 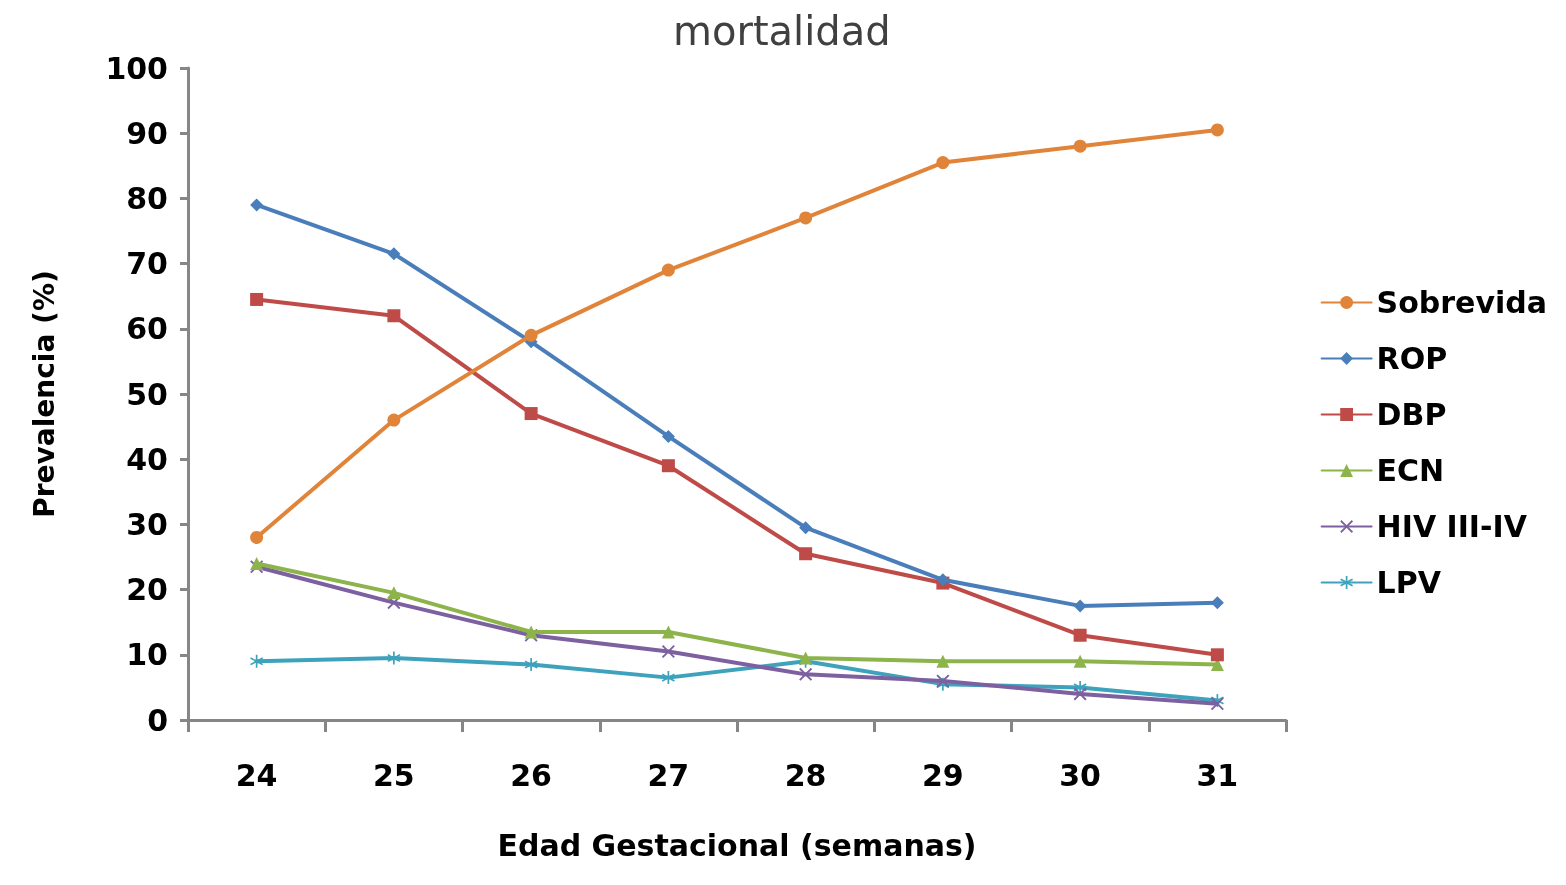 What do you see at coordinates (943, 775) in the screenshot?
I see `x-tick-label: 29` at bounding box center [943, 775].